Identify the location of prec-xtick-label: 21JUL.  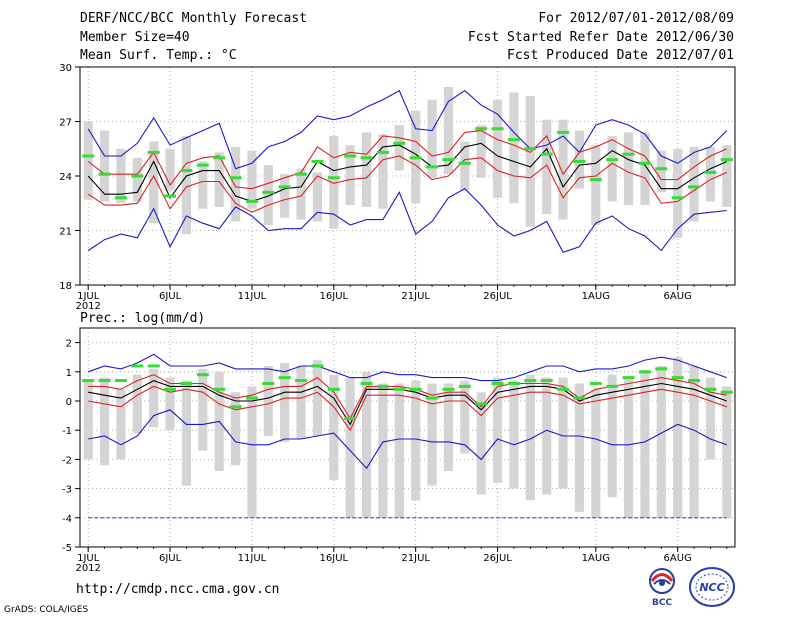
(415, 558).